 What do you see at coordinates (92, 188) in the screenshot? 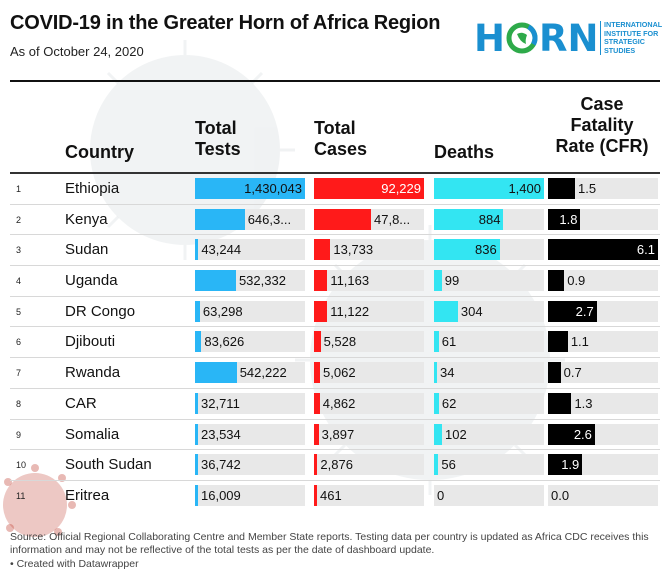
I see `row-country: Ethiopia` at bounding box center [92, 188].